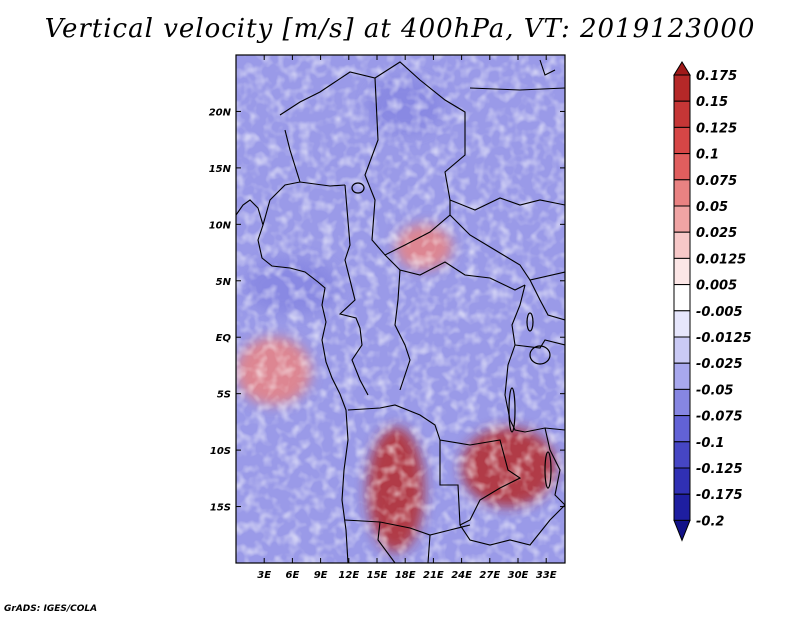 This screenshot has width=800, height=618. What do you see at coordinates (358, 188) in the screenshot?
I see `lake-chad` at bounding box center [358, 188].